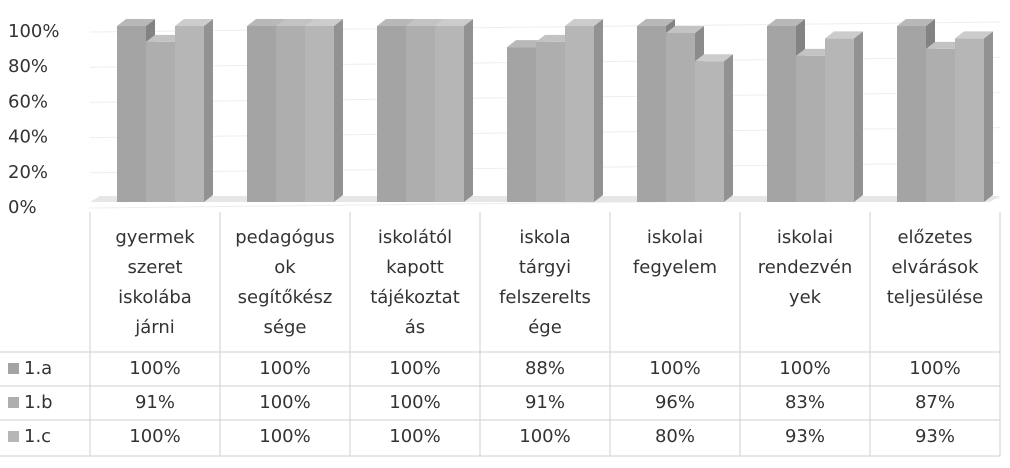 The height and width of the screenshot is (468, 1010). I want to click on value-label: 88%, so click(545, 368).